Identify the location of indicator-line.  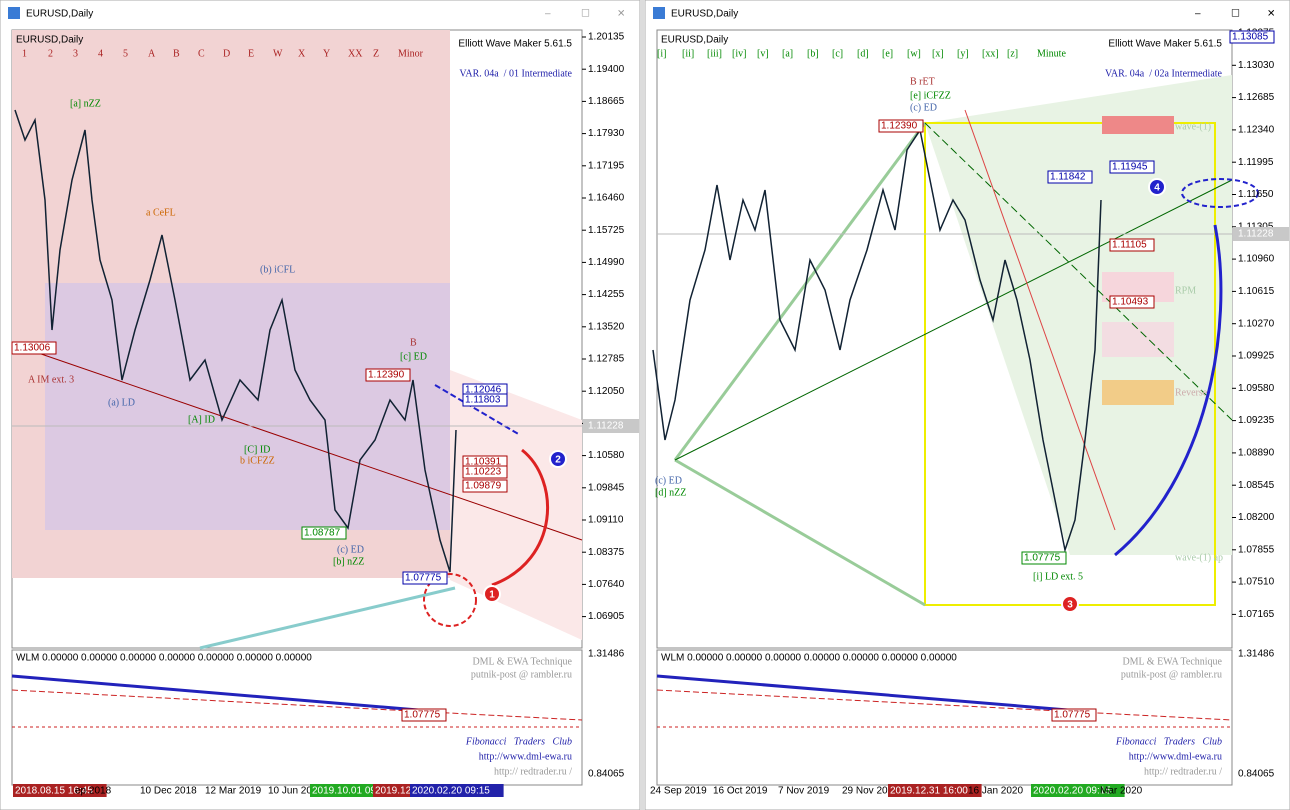
(227, 694).